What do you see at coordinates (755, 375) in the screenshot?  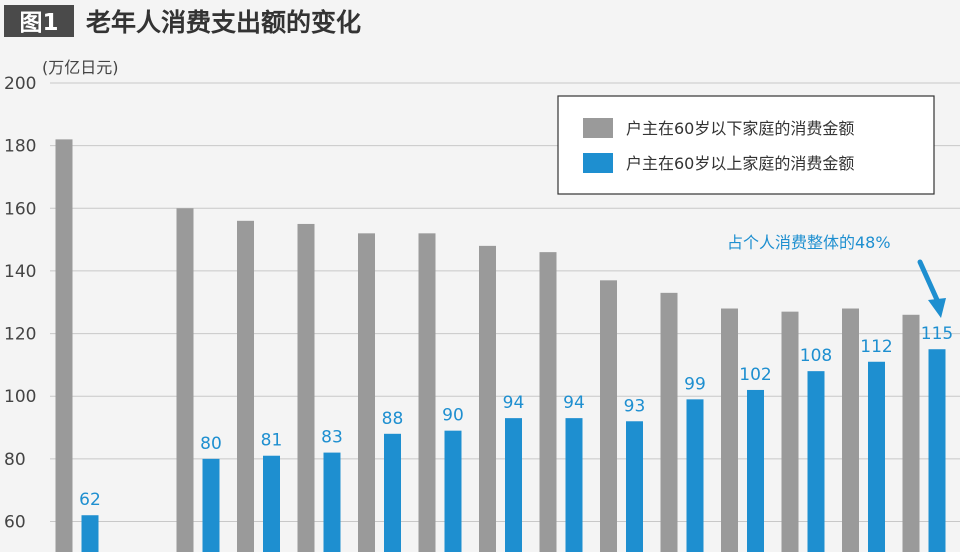 I see `value-label-over60: 102` at bounding box center [755, 375].